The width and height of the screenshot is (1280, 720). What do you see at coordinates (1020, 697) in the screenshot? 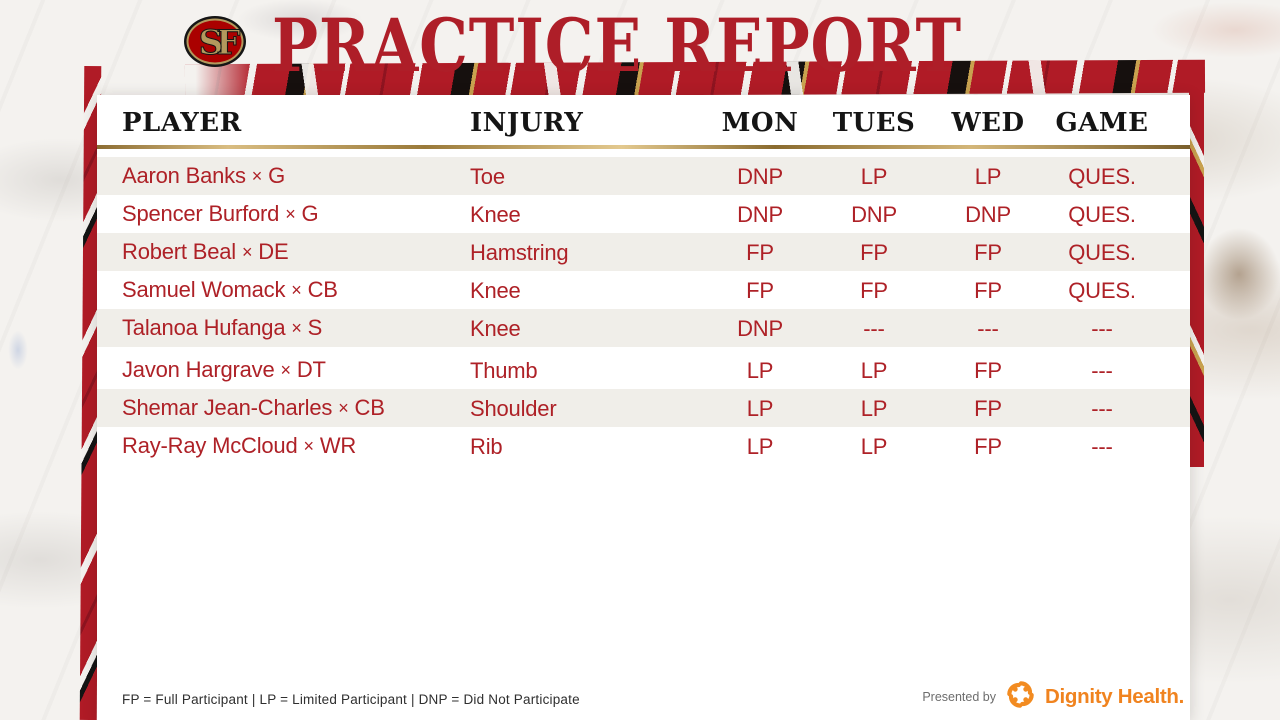
I see `dignity-health-logo-icon` at bounding box center [1020, 697].